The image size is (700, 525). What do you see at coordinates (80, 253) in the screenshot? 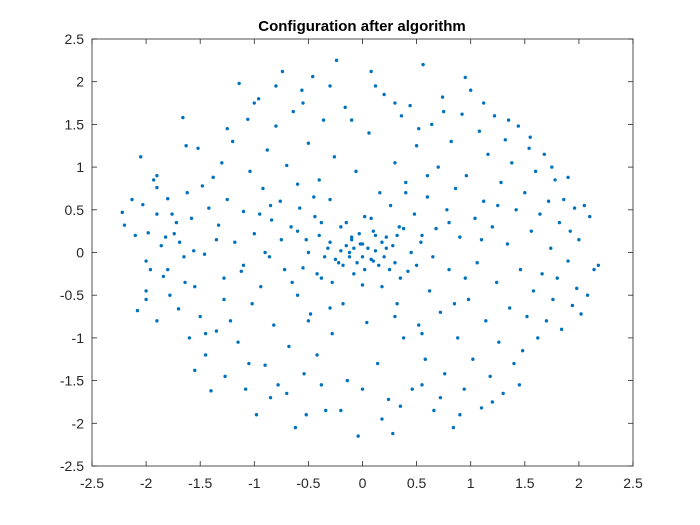
I see `y-tick-label: 0` at bounding box center [80, 253].